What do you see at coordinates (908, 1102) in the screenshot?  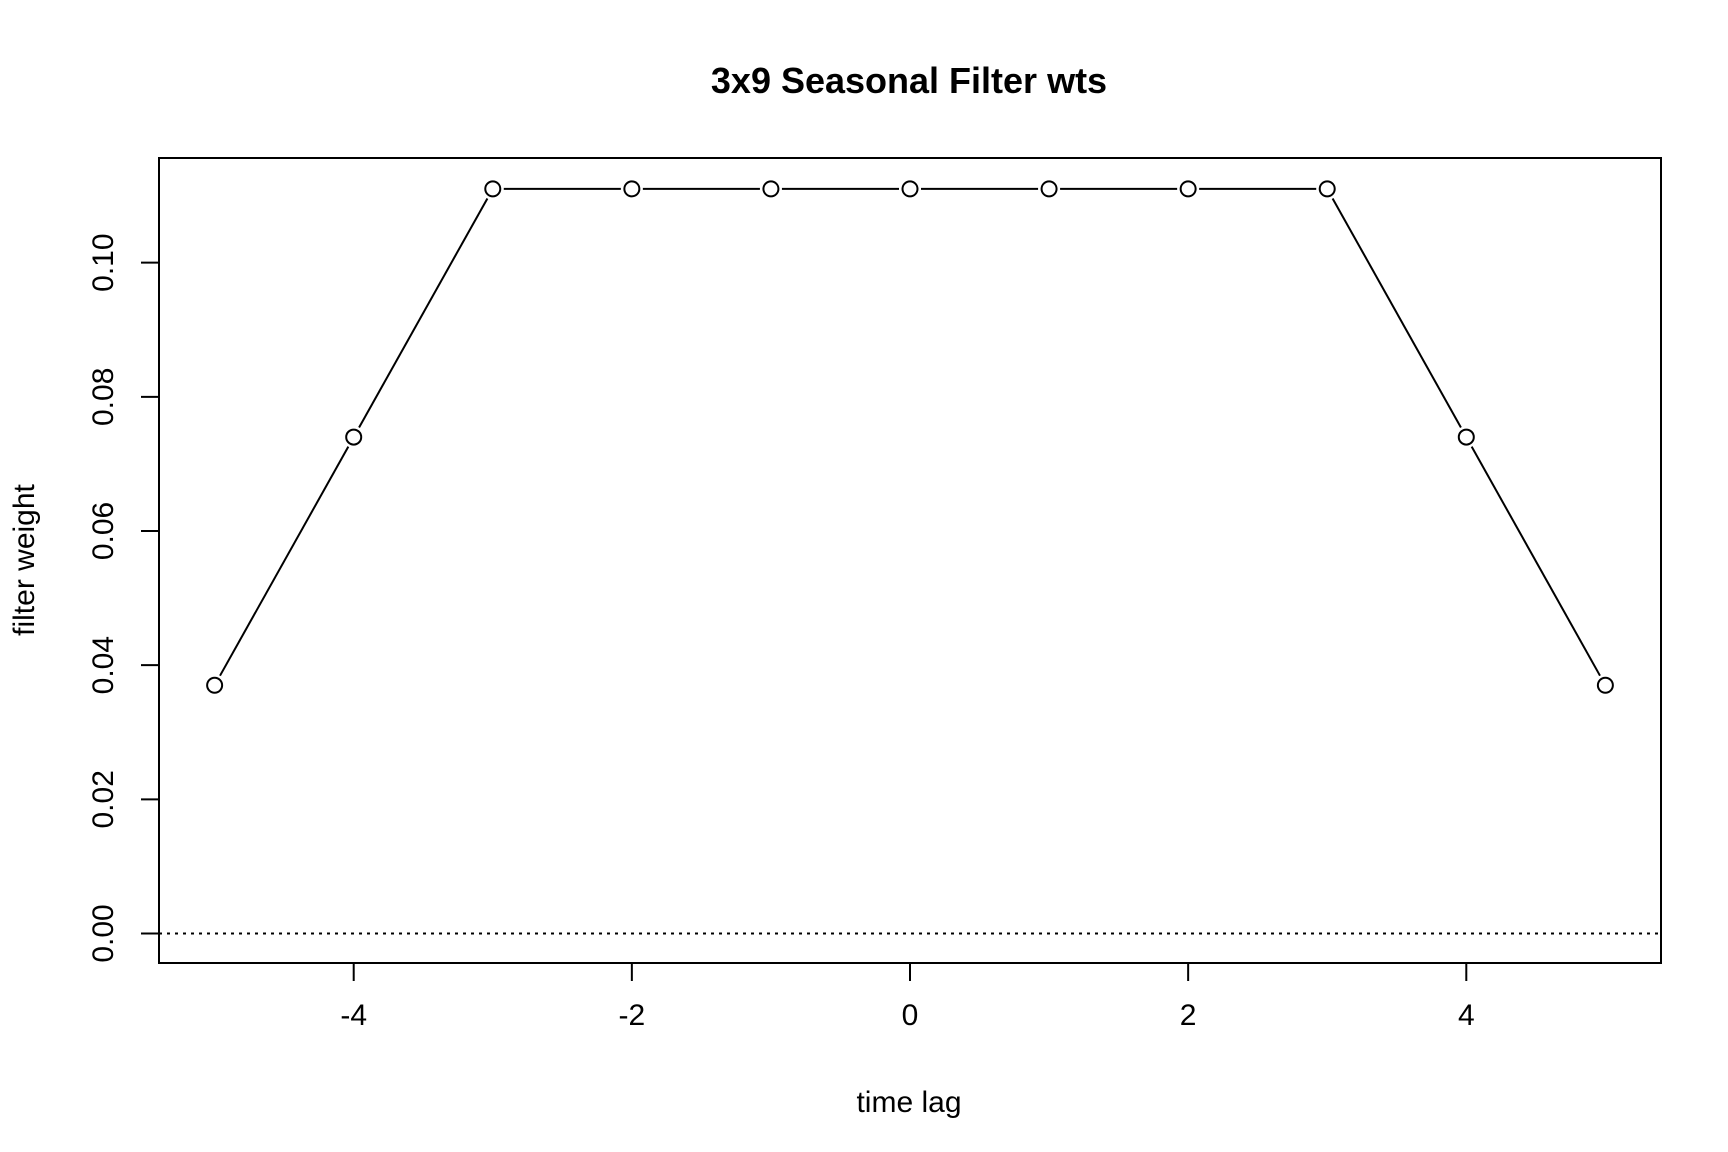 I see `x-axis-label: time lag` at bounding box center [908, 1102].